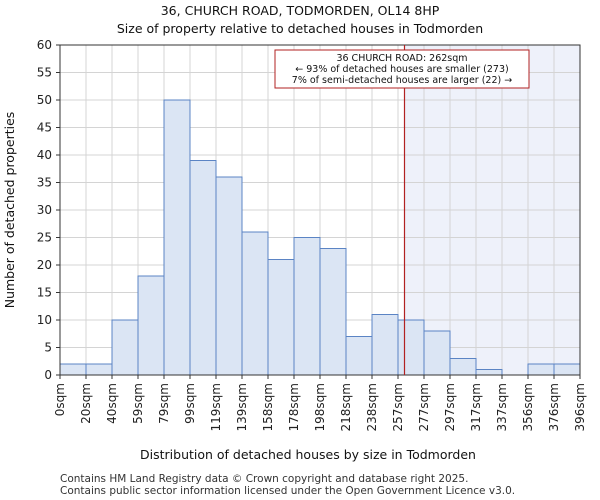 Image resolution: width=600 pixels, height=500 pixels. What do you see at coordinates (44, 265) in the screenshot?
I see `y-tick-label: 20` at bounding box center [44, 265].